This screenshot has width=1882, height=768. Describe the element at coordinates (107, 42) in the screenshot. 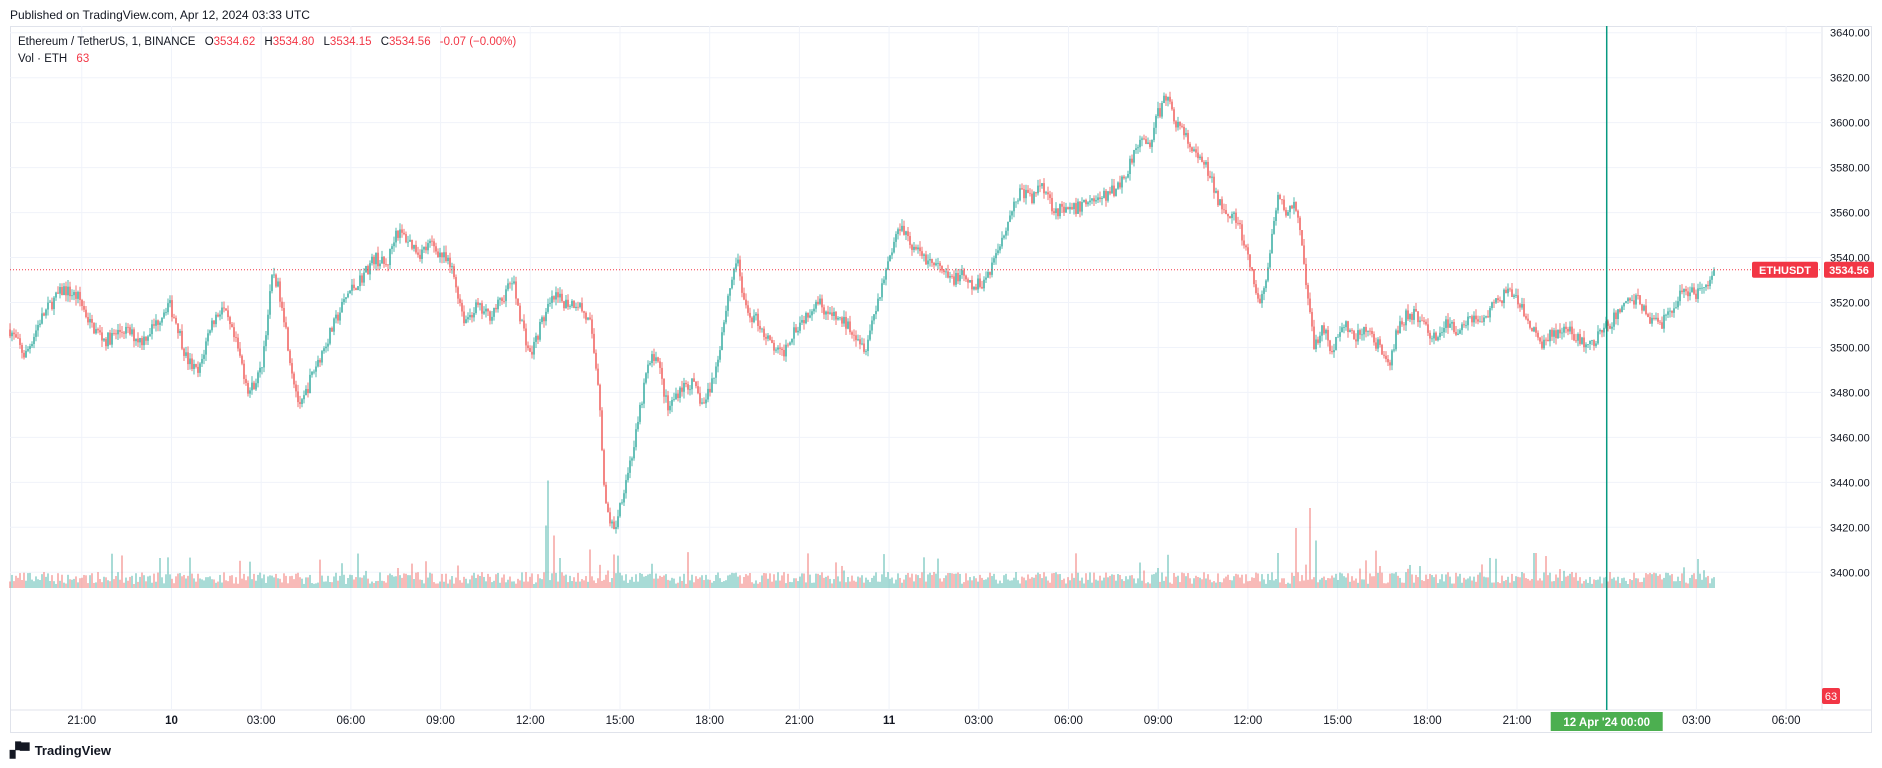

I see `symbol-label: Ethereum / TetherUS, 1, BINANCE` at that location.